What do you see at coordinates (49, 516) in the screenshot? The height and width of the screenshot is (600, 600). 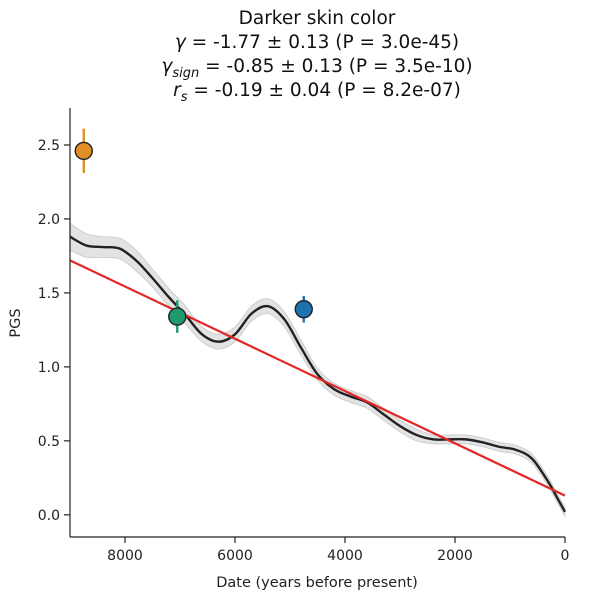 I see `y-tick-label: 0.0` at bounding box center [49, 516].